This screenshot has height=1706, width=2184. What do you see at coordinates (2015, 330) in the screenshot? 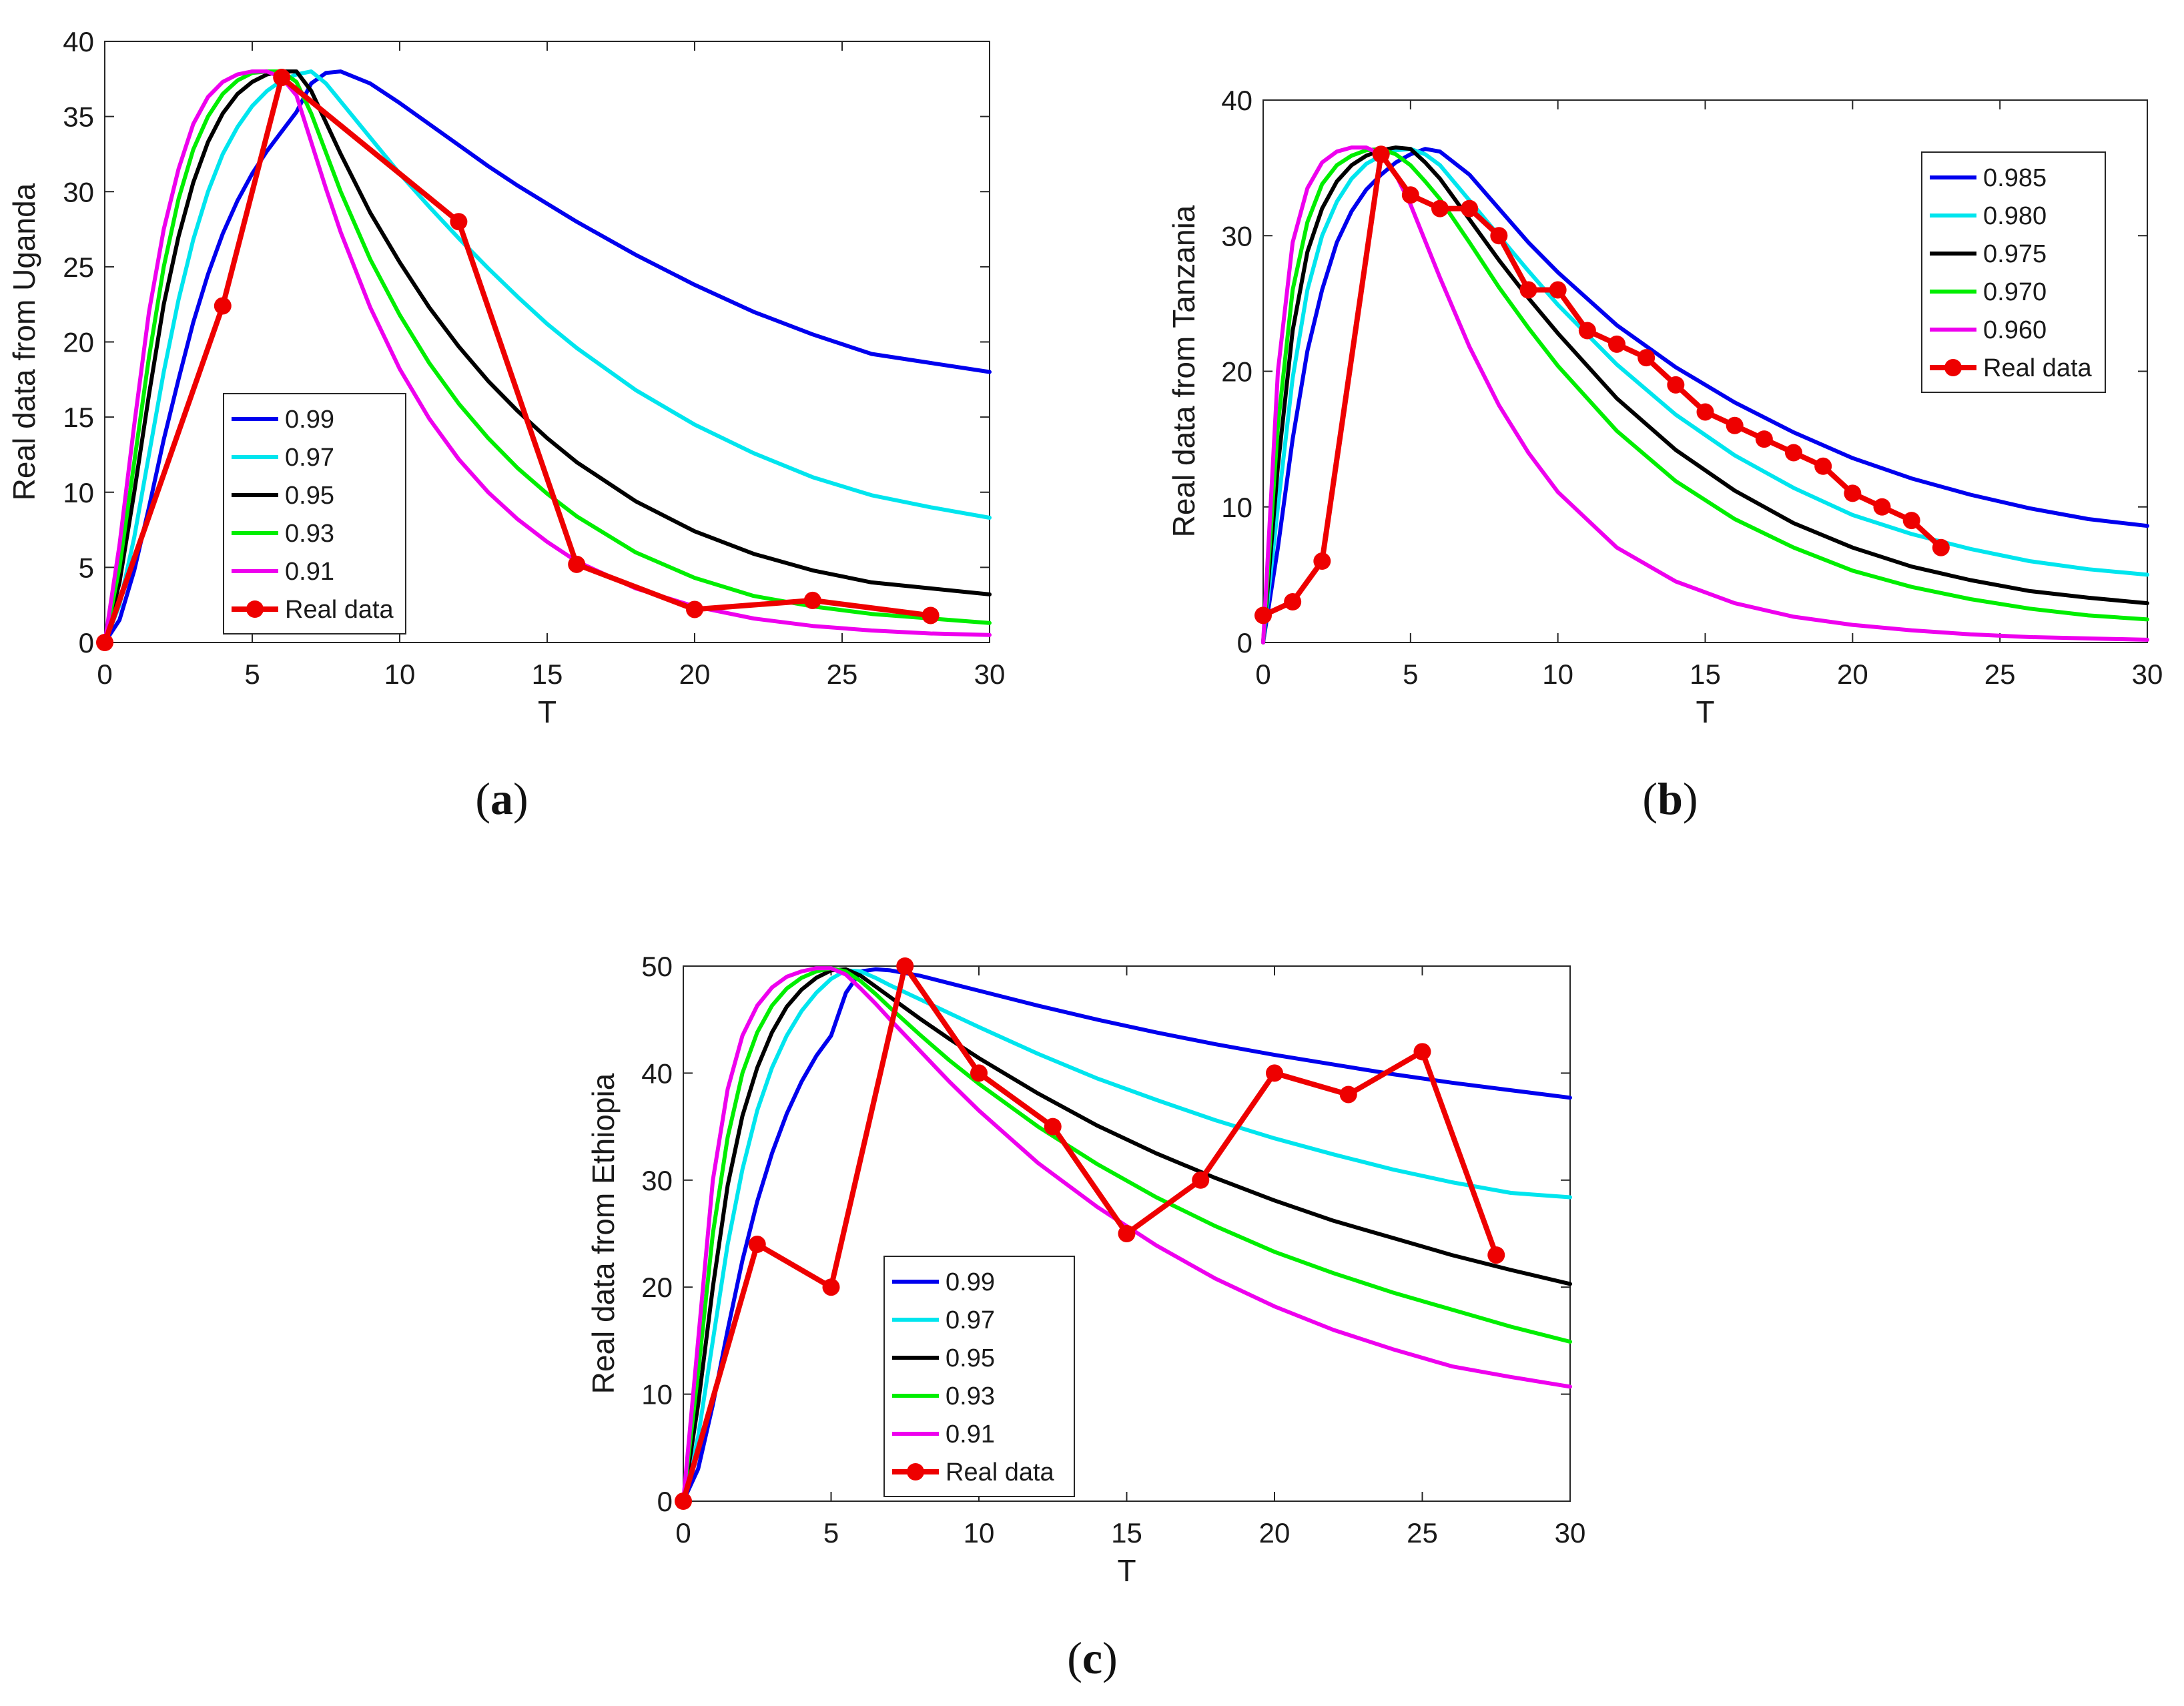
I see `legend-label: 0.960` at bounding box center [2015, 330].